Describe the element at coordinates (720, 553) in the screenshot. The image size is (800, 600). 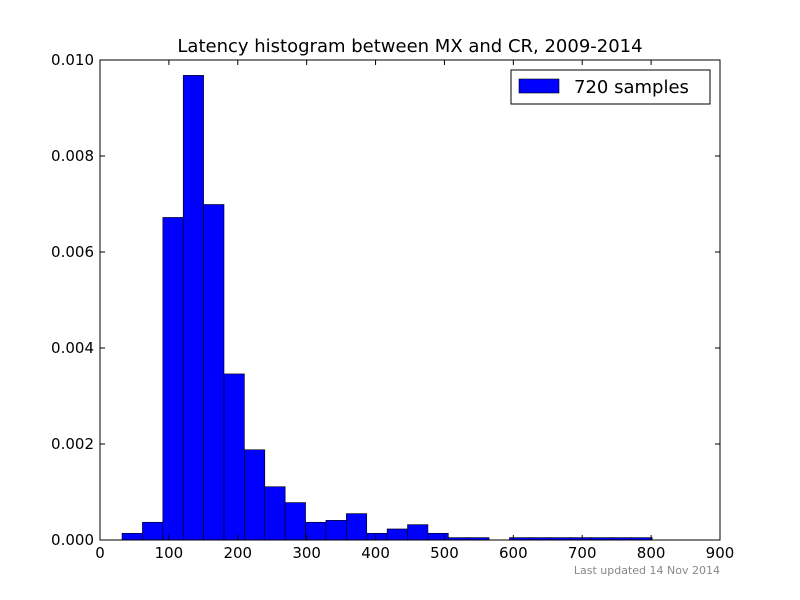
I see `x-tick-label: 900` at that location.